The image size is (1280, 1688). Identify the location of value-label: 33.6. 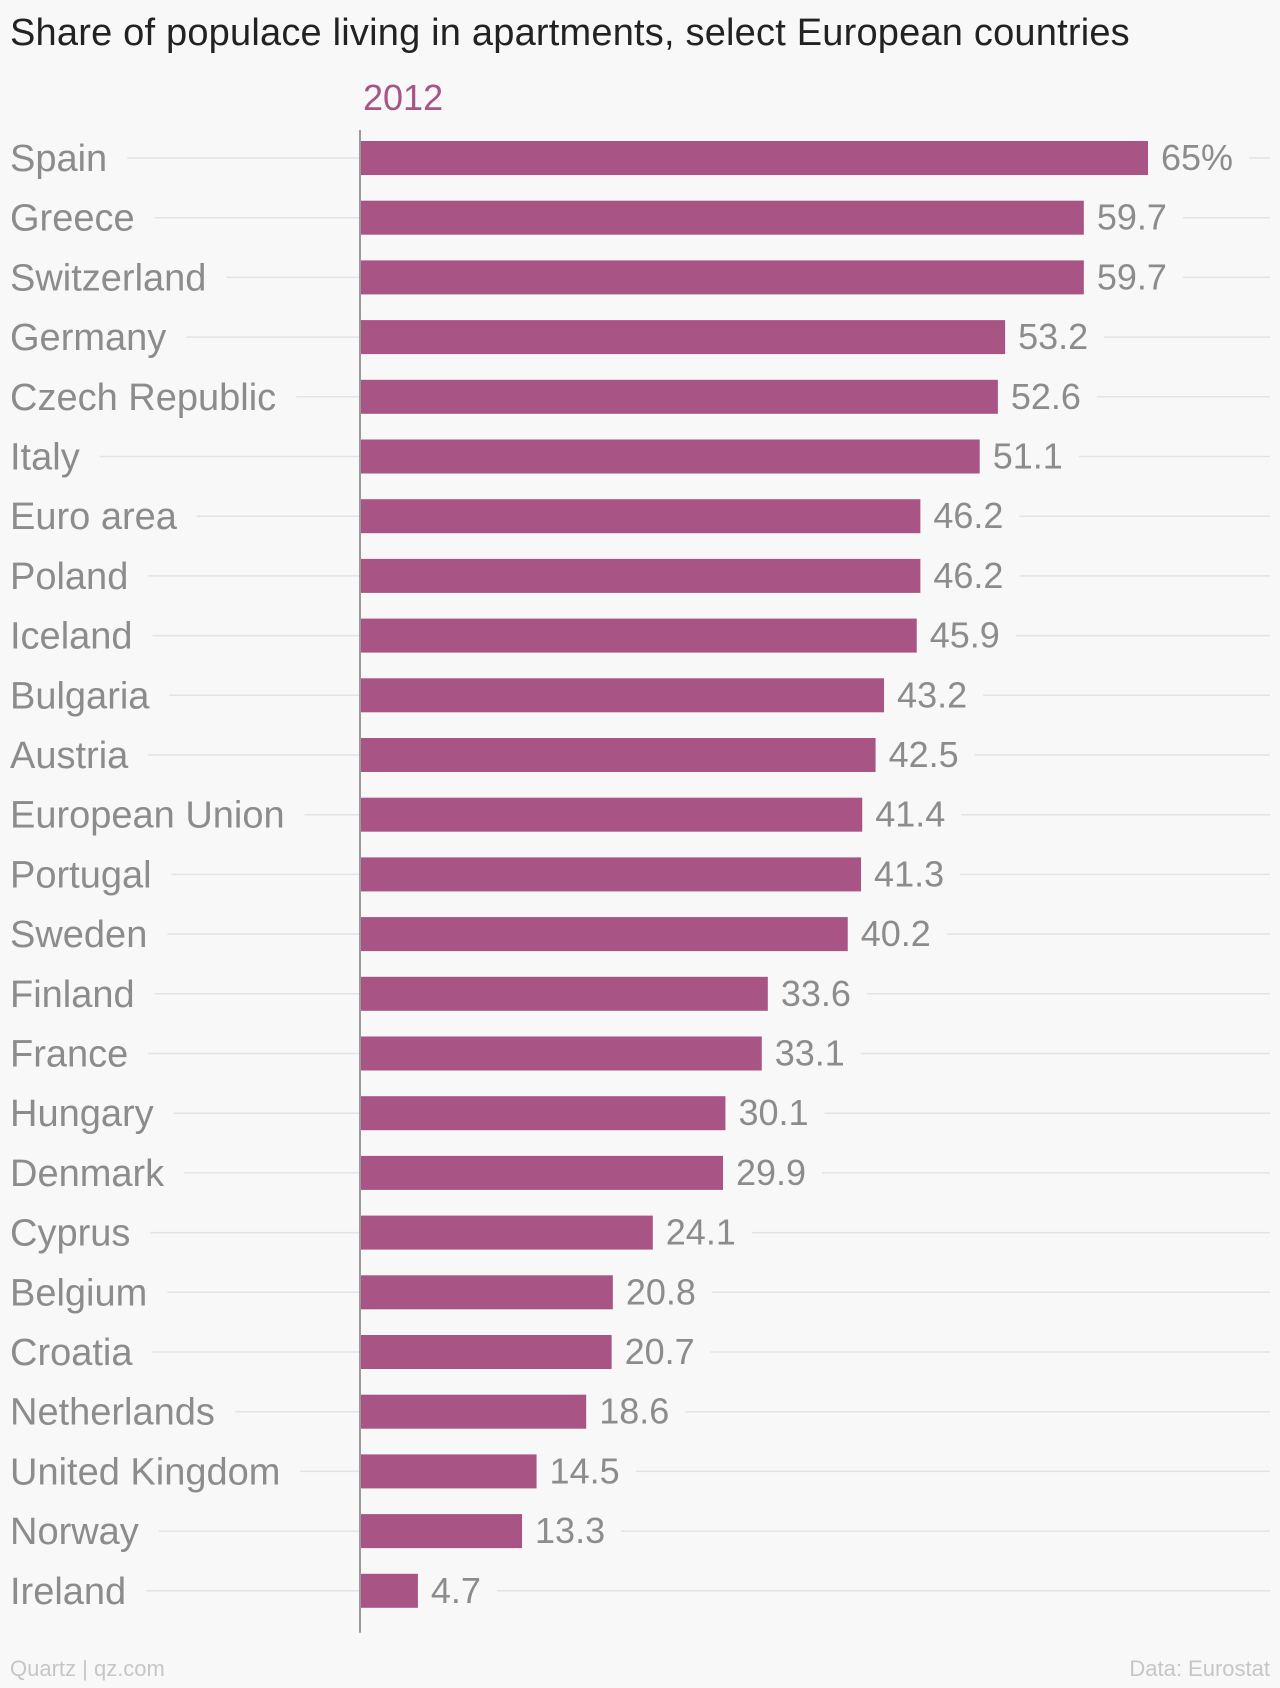
(816, 993).